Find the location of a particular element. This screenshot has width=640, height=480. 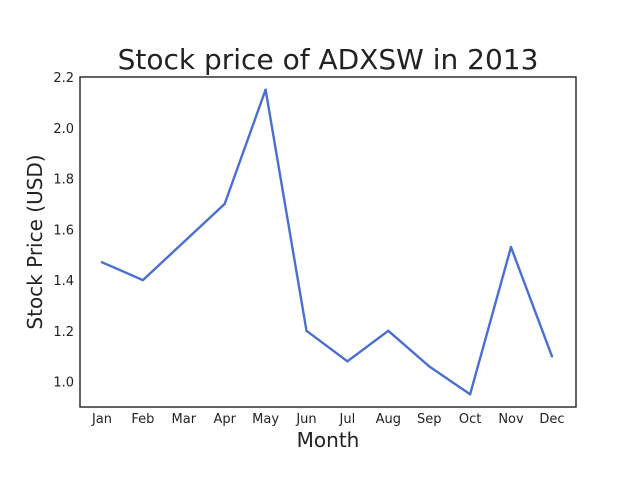

y-tick-label: 1.4 is located at coordinates (63, 281).